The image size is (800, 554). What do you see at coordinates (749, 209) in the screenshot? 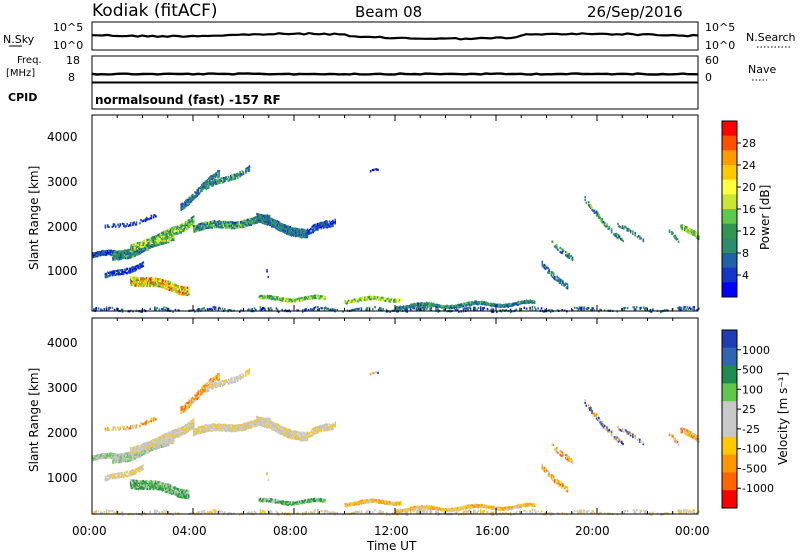
I see `colorbar-tick-label: 16` at bounding box center [749, 209].